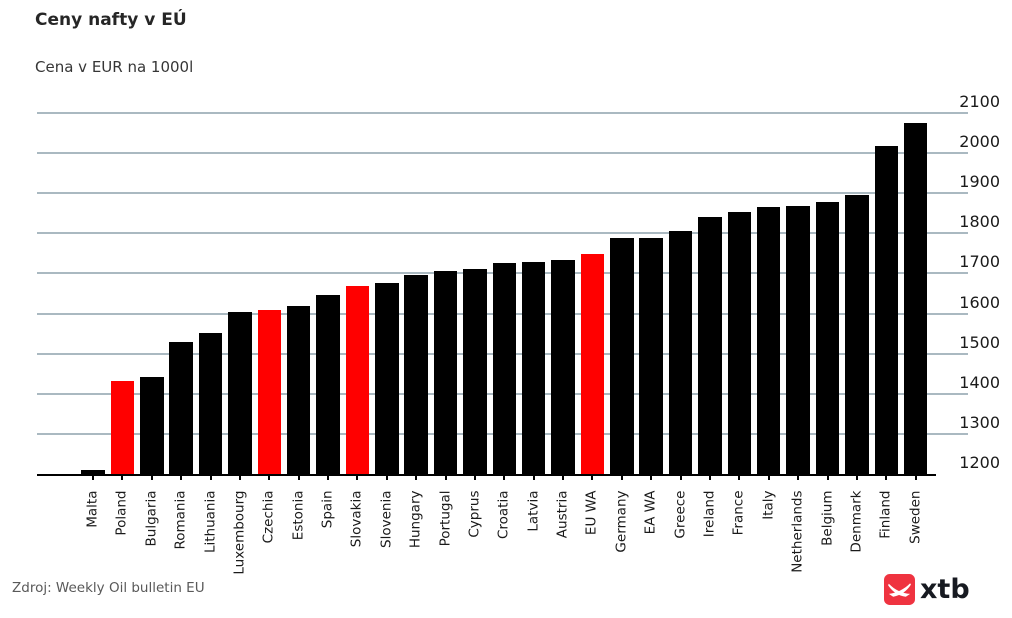 Image resolution: width=1012 pixels, height=618 pixels. Describe the element at coordinates (151, 518) in the screenshot. I see `x-tick-label-bulgaria: Bulgaria` at that location.